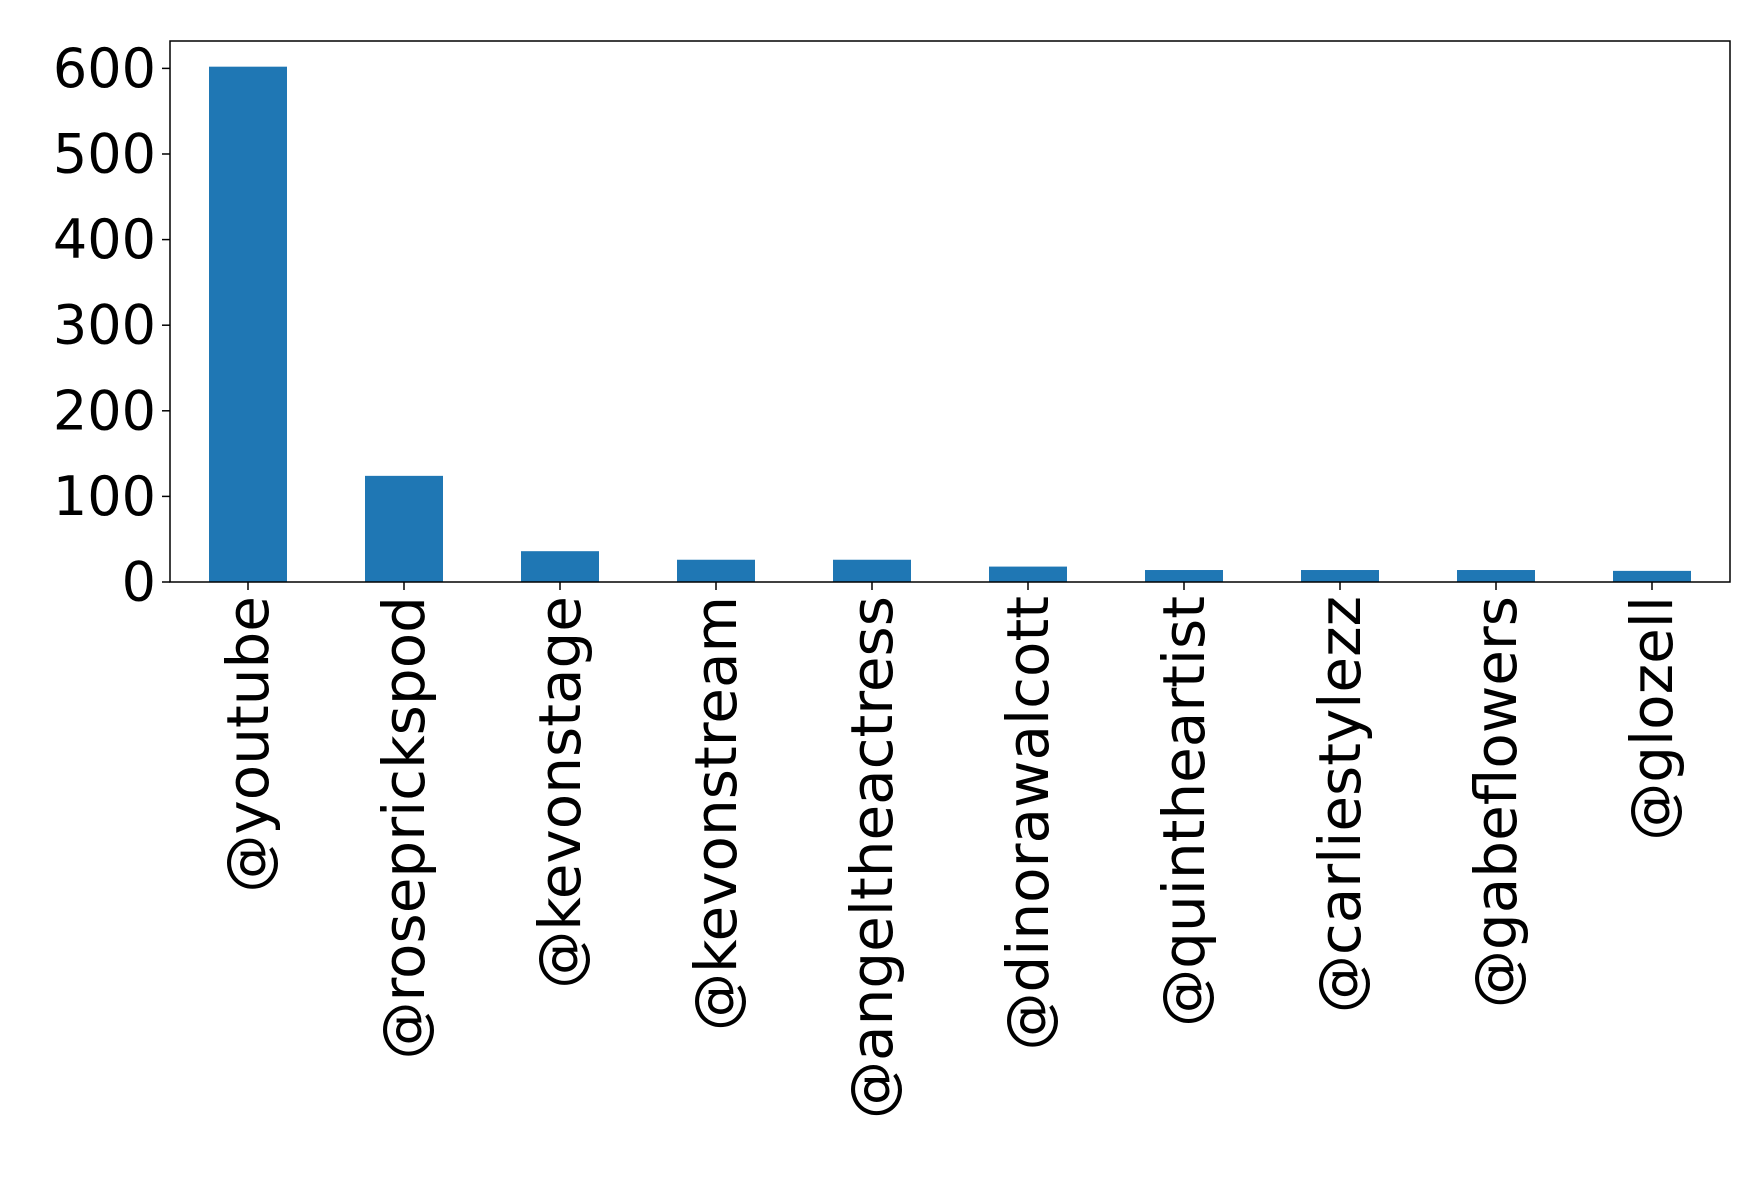  Describe the element at coordinates (716, 813) in the screenshot. I see `x-tick-label: @kevonstream` at that location.